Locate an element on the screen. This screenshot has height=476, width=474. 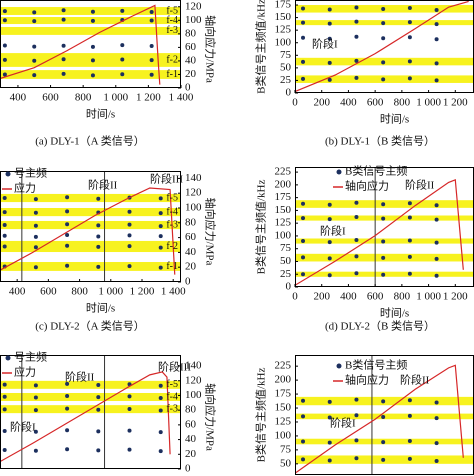
y2-tick-label: 0 is located at coordinates (188, 469).